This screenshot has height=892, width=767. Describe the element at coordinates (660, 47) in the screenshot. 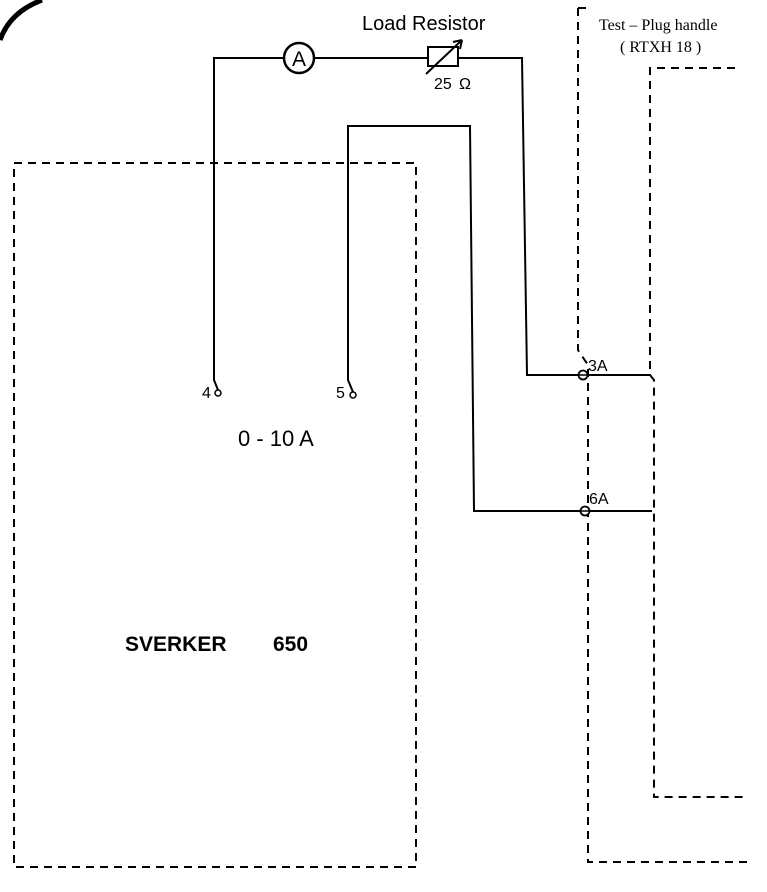

I see `test-plug-model: ( RTXH 18 )` at that location.